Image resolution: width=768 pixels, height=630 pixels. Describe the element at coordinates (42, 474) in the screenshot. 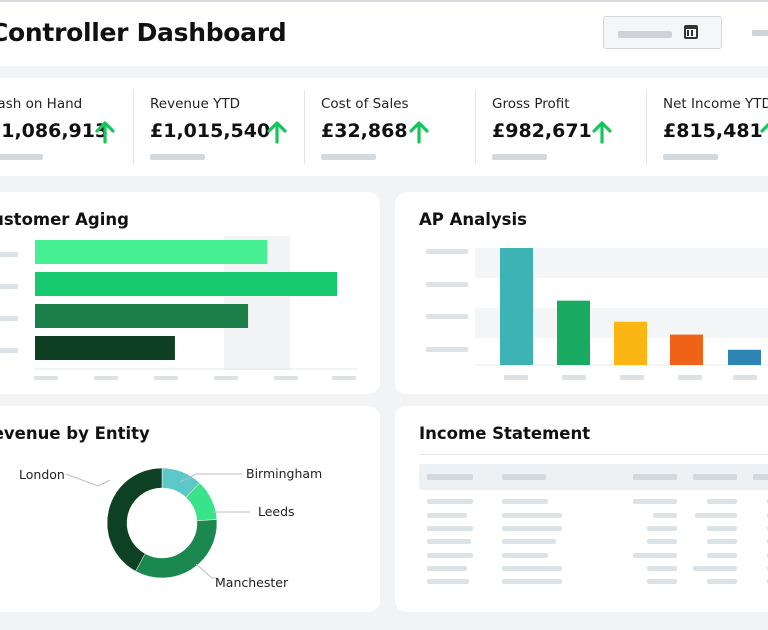

I see `legend-london: London` at that location.